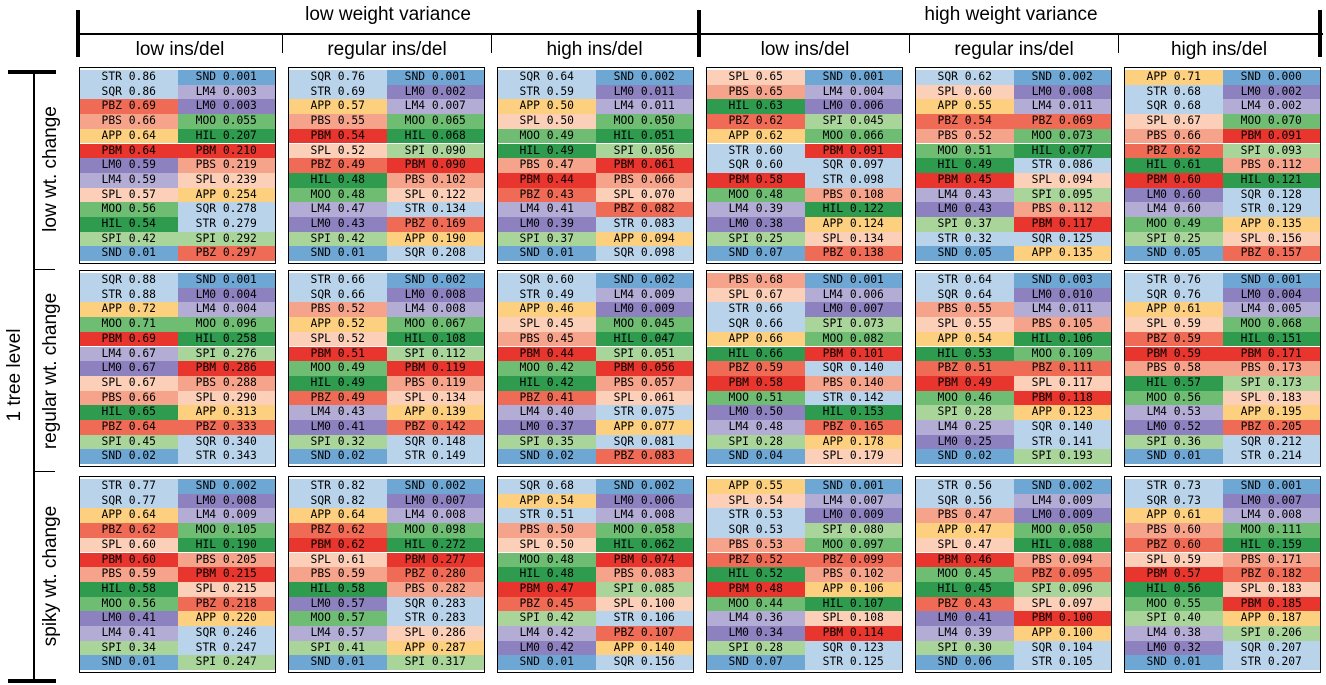 This screenshot has height=685, width=1326. What do you see at coordinates (547, 151) in the screenshot?
I see `score-cell: HIL 0.49` at bounding box center [547, 151].